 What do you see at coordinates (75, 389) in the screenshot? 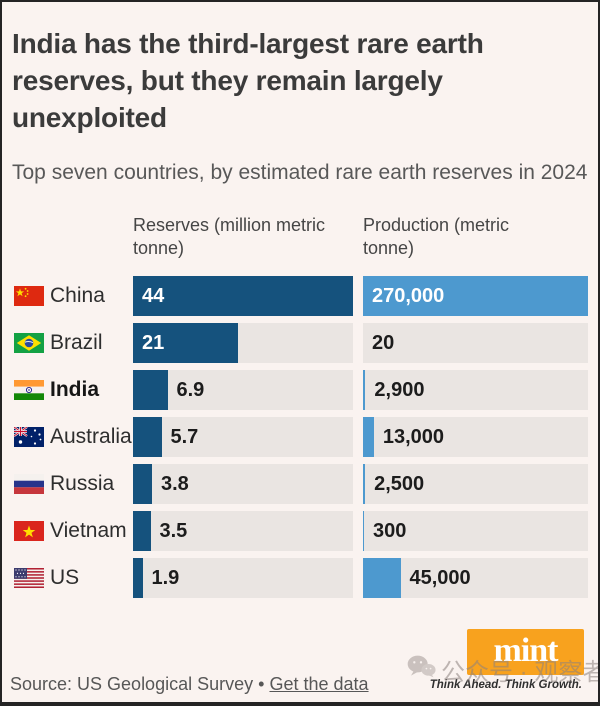
I see `country-label: India` at bounding box center [75, 389].